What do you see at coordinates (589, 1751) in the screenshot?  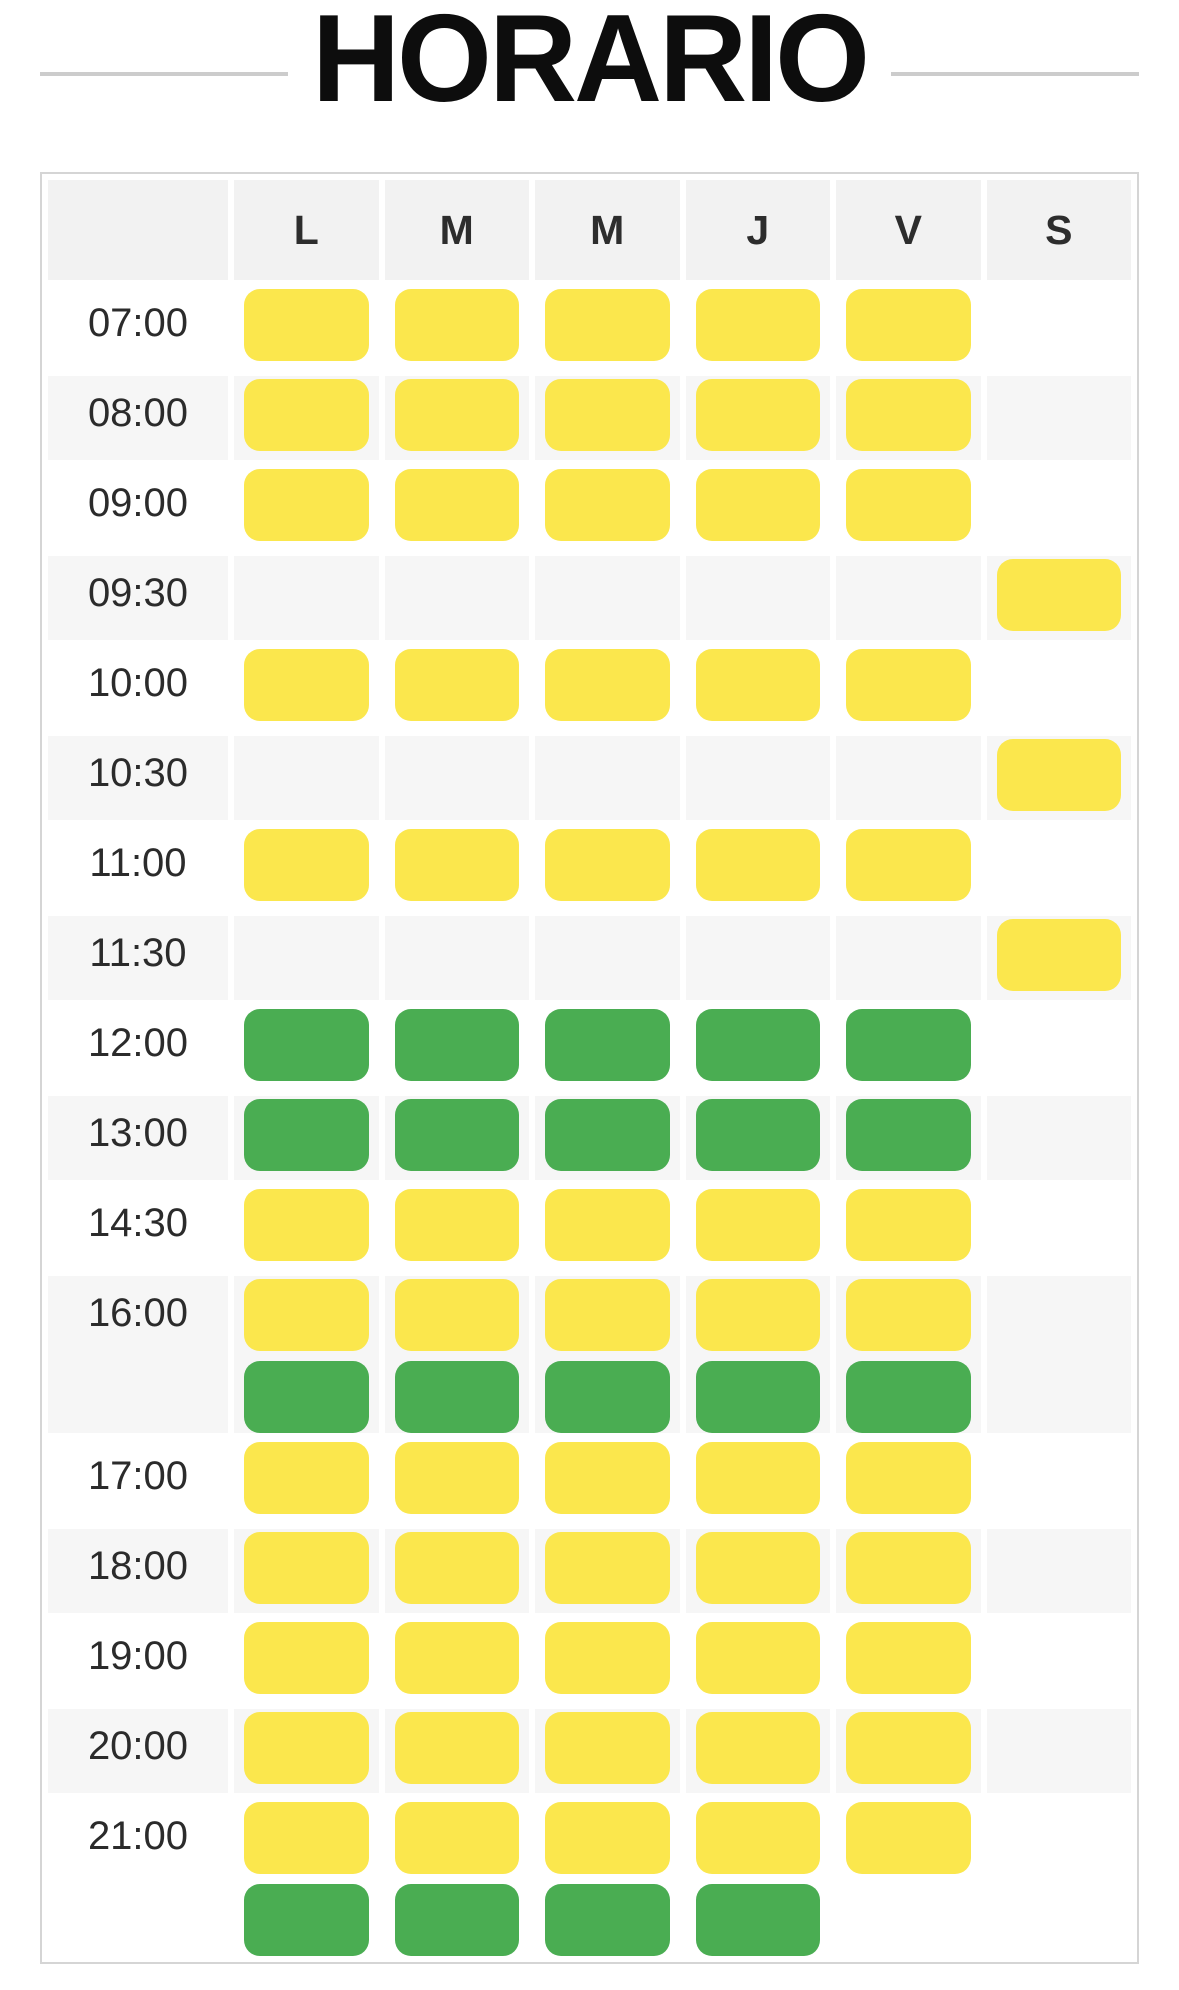 I see `schedule-row: 20:00` at bounding box center [589, 1751].